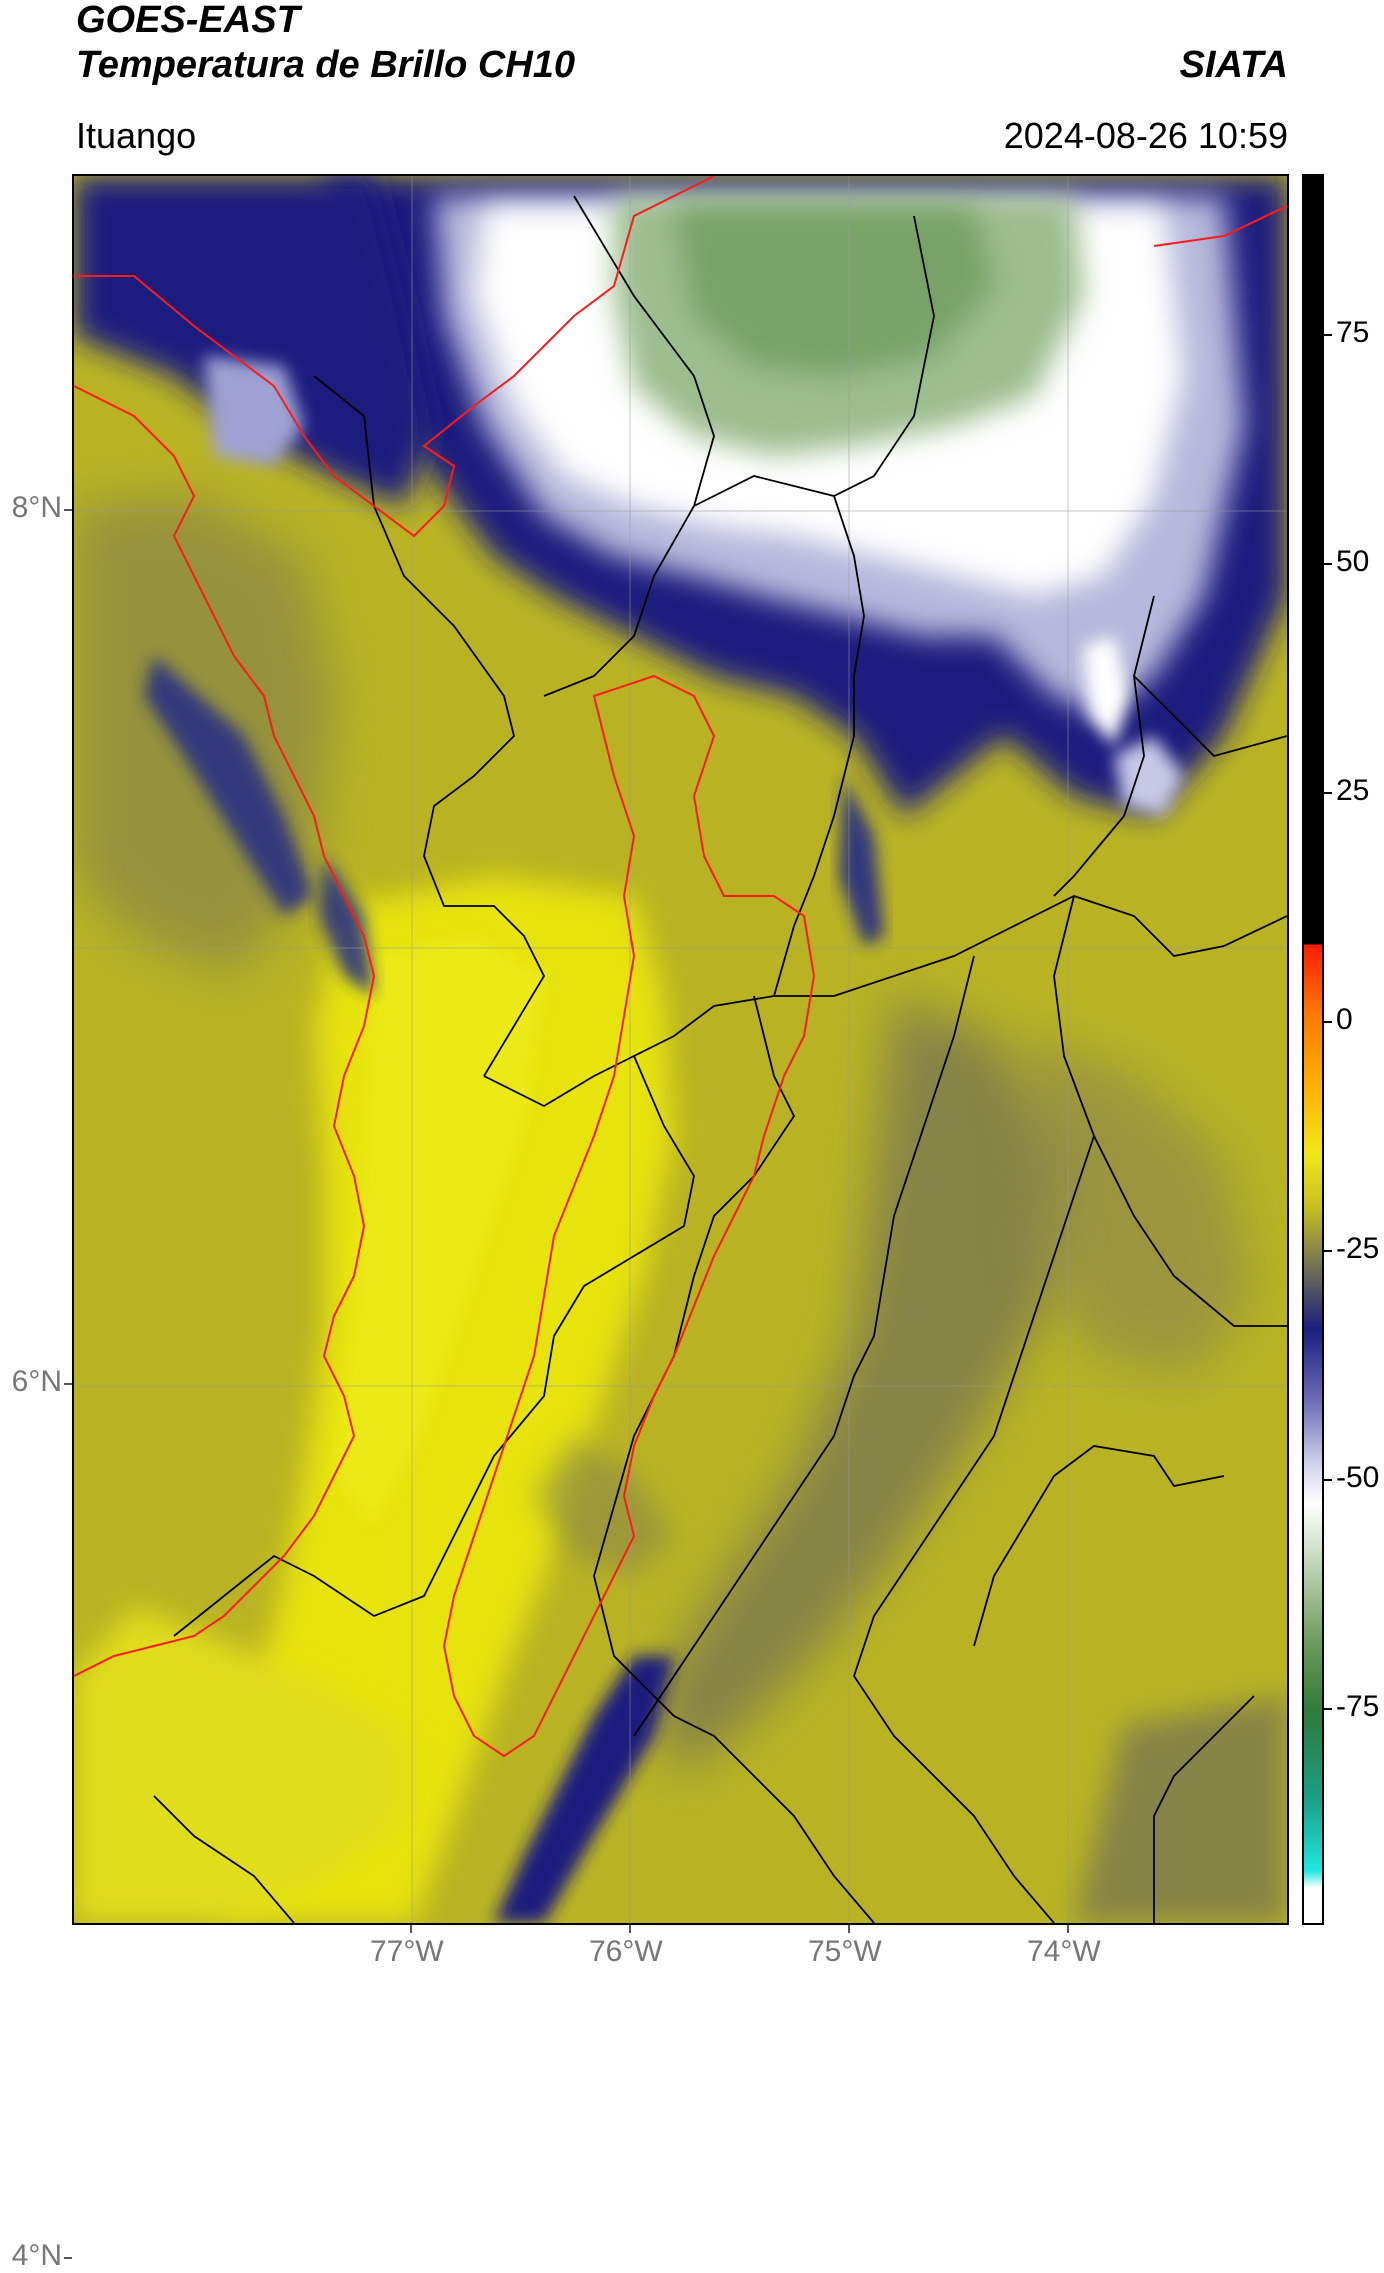 This screenshot has height=2273, width=1384. What do you see at coordinates (1353, 561) in the screenshot?
I see `colorbar-tick-label: 50` at bounding box center [1353, 561].